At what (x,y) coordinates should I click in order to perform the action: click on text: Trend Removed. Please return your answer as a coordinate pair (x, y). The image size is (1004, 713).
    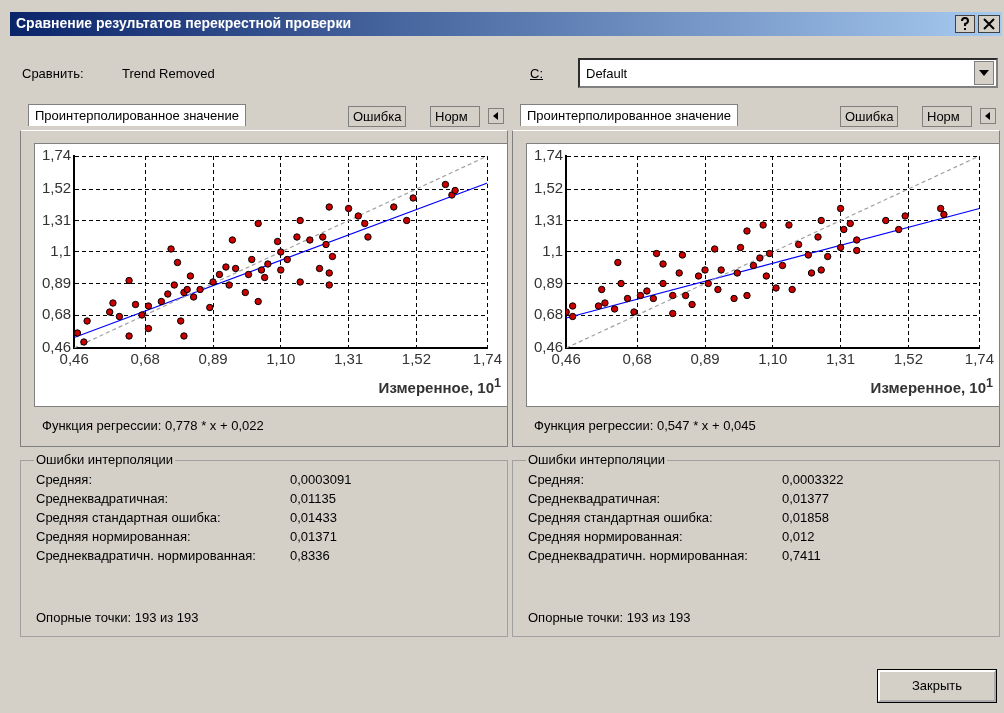
    Looking at the image, I should click on (168, 73).